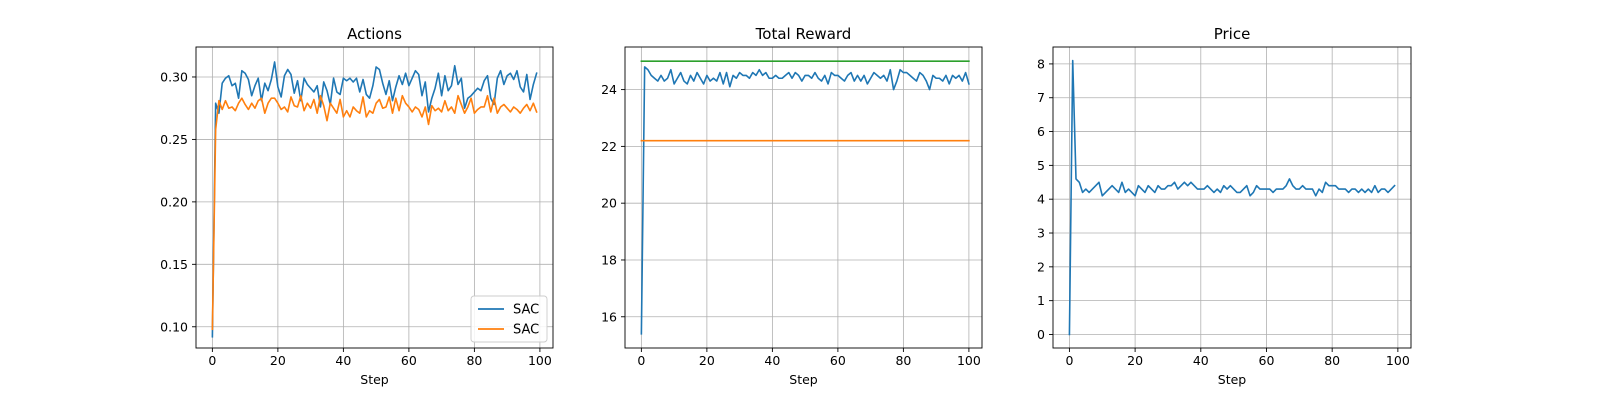 This screenshot has width=1600, height=400. I want to click on legend: SAC SAC, so click(509, 319).